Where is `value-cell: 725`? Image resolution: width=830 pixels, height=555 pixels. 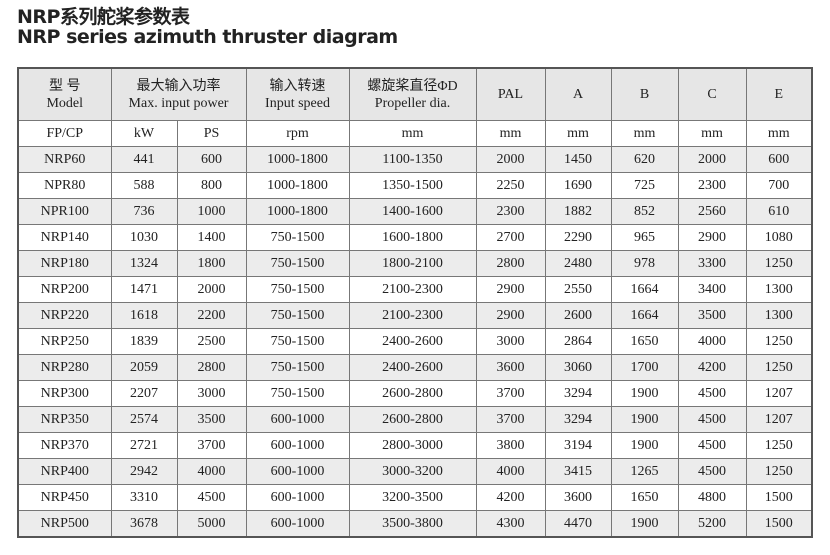
value-cell: 725 is located at coordinates (644, 185).